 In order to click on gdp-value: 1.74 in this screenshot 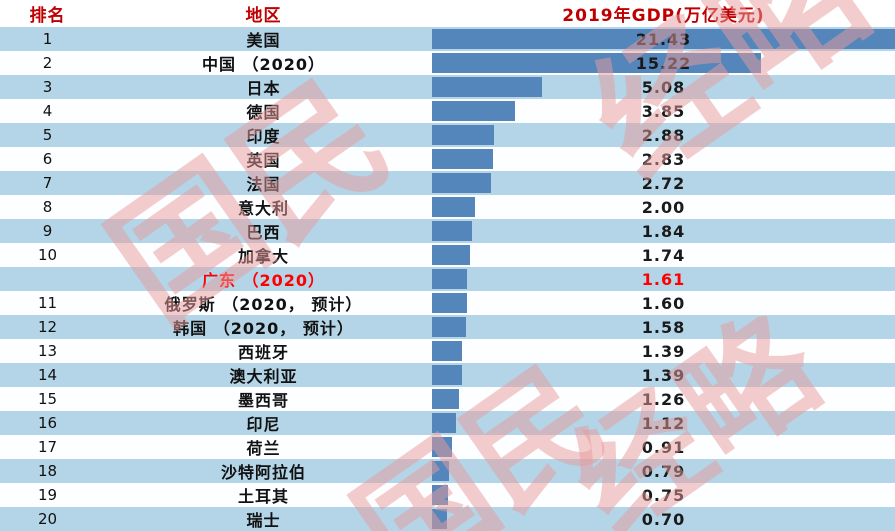, I will do `click(663, 255)`.